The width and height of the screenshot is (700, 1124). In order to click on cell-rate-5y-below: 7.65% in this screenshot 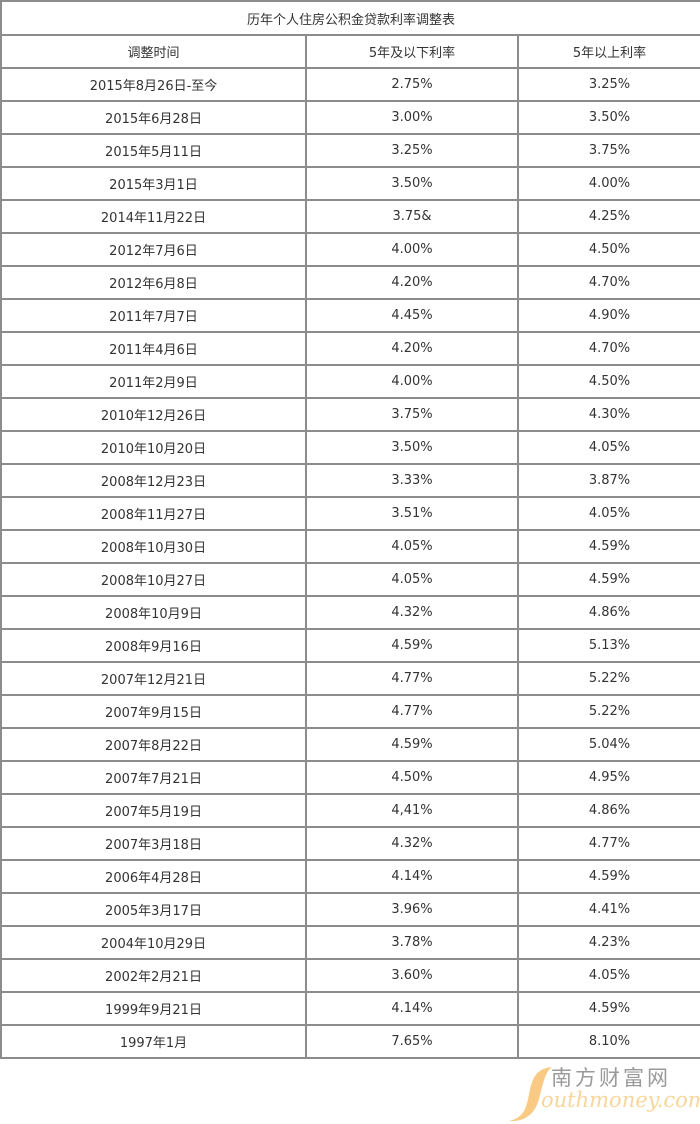, I will do `click(412, 1041)`.